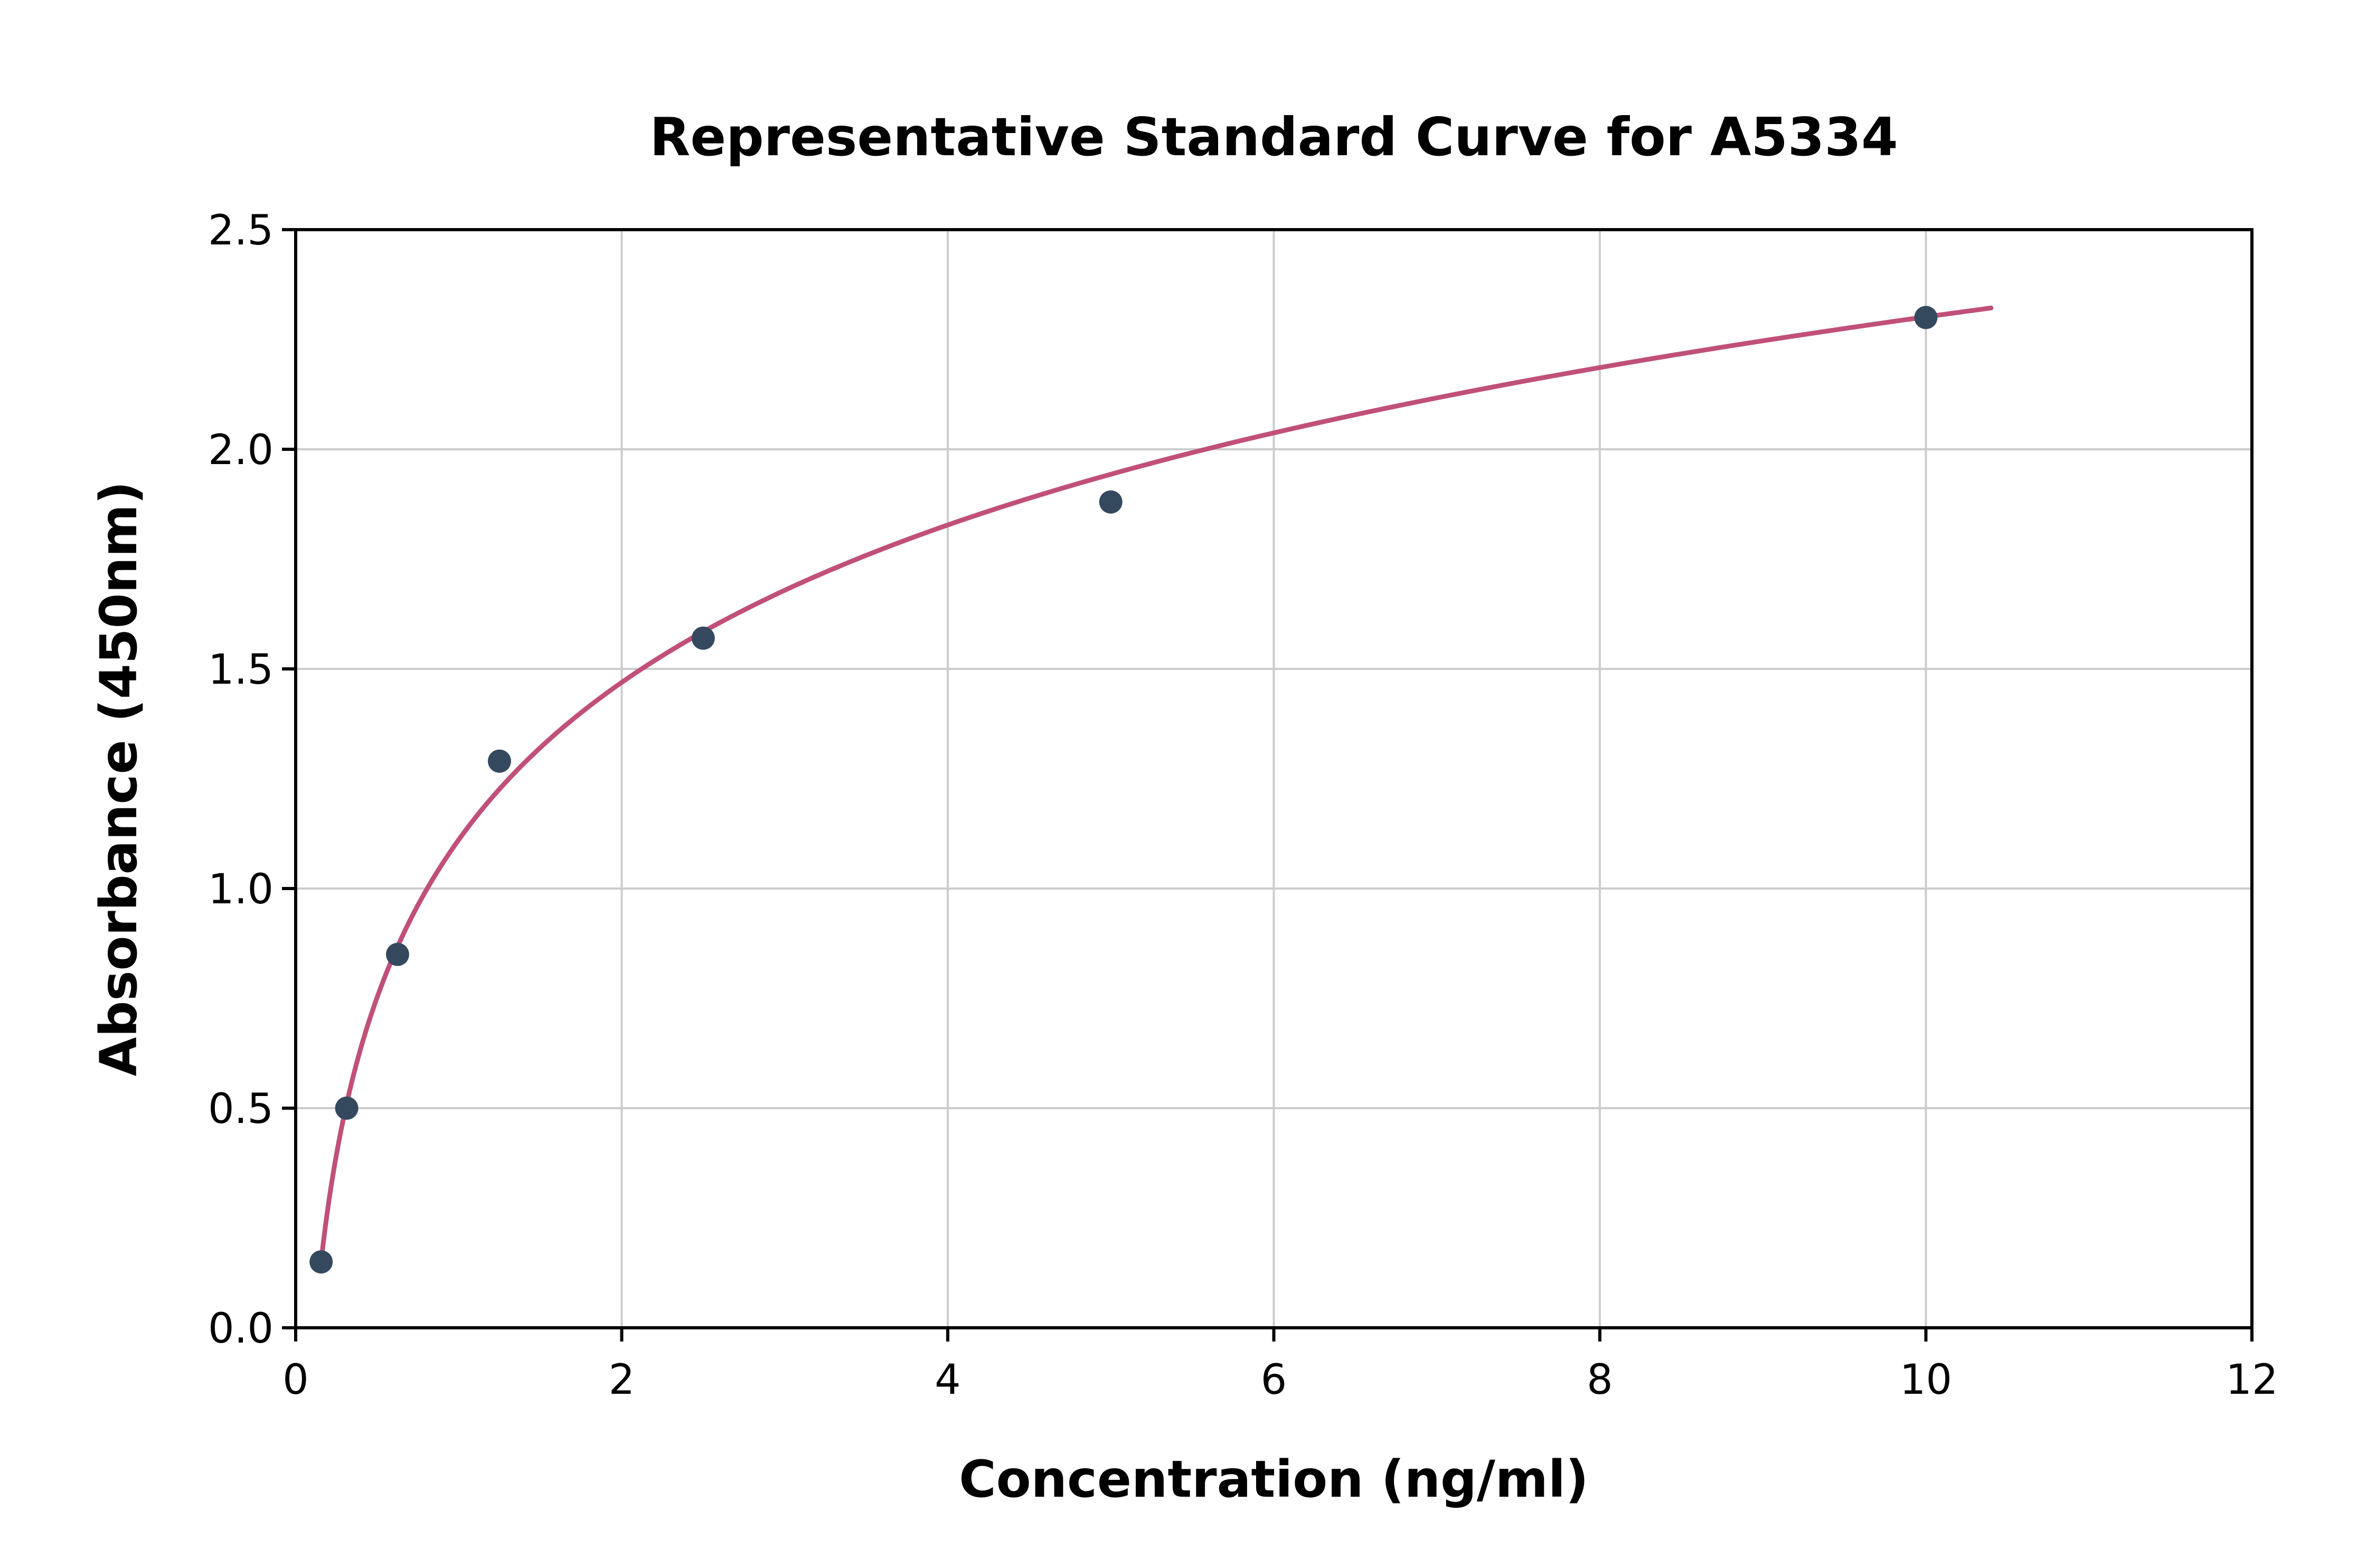 Image resolution: width=2376 pixels, height=1568 pixels. Describe the element at coordinates (1926, 1380) in the screenshot. I see `x-tick-label: 10` at that location.